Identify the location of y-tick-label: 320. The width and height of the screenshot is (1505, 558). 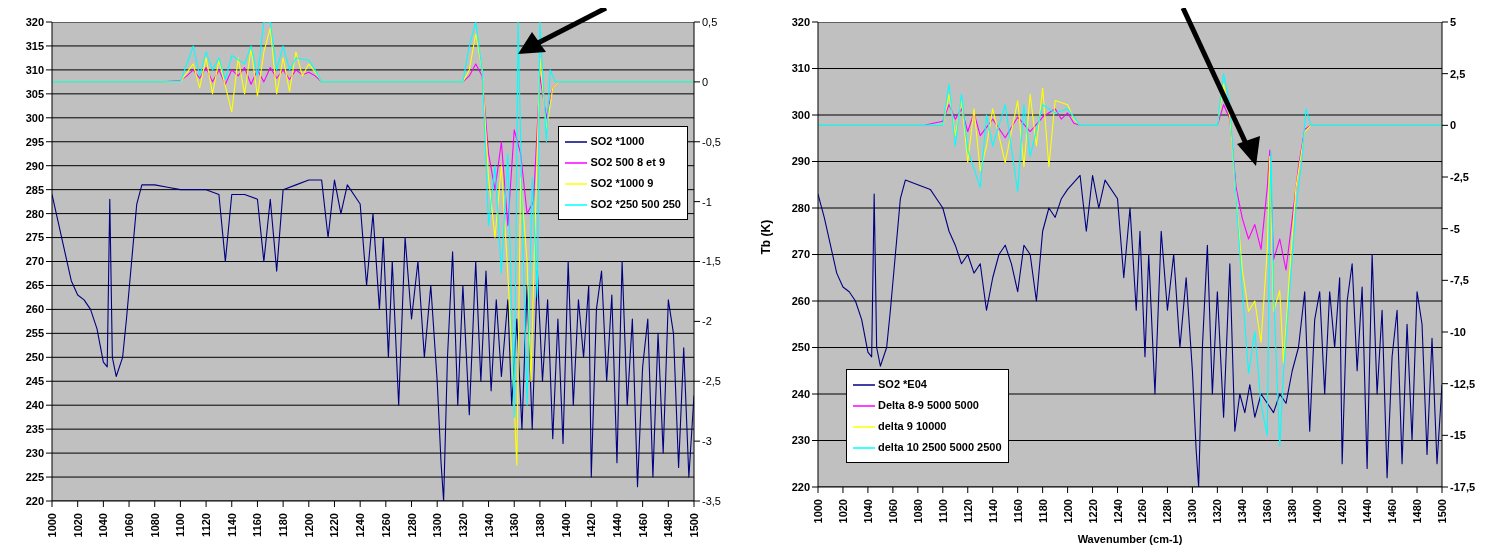
(34, 21).